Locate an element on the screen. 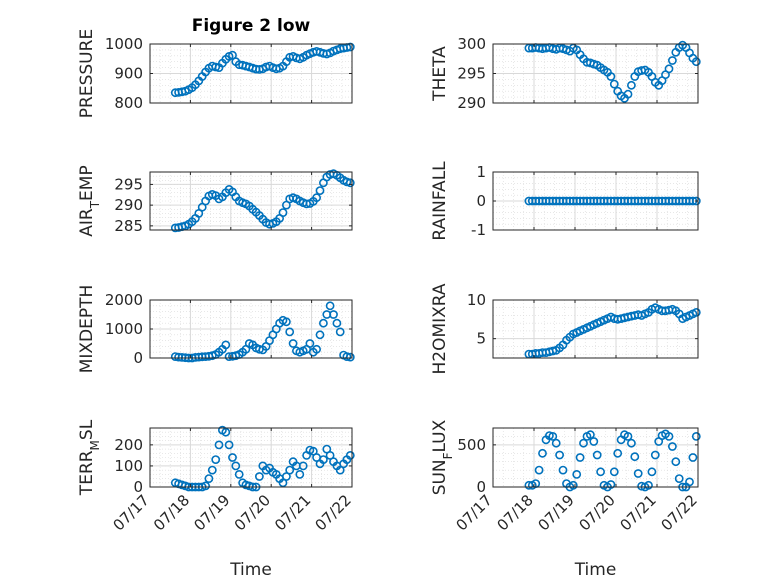 The height and width of the screenshot is (583, 778). subplot-2: 290 295 300 THETA is located at coordinates (565, 73).